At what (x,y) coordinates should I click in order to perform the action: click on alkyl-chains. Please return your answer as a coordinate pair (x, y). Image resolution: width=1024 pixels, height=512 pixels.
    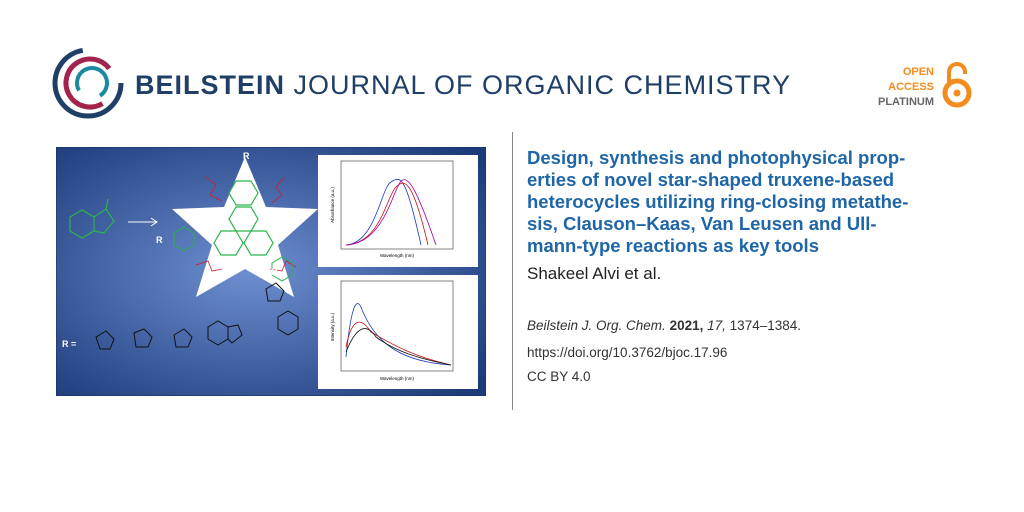
    Looking at the image, I should click on (246, 224).